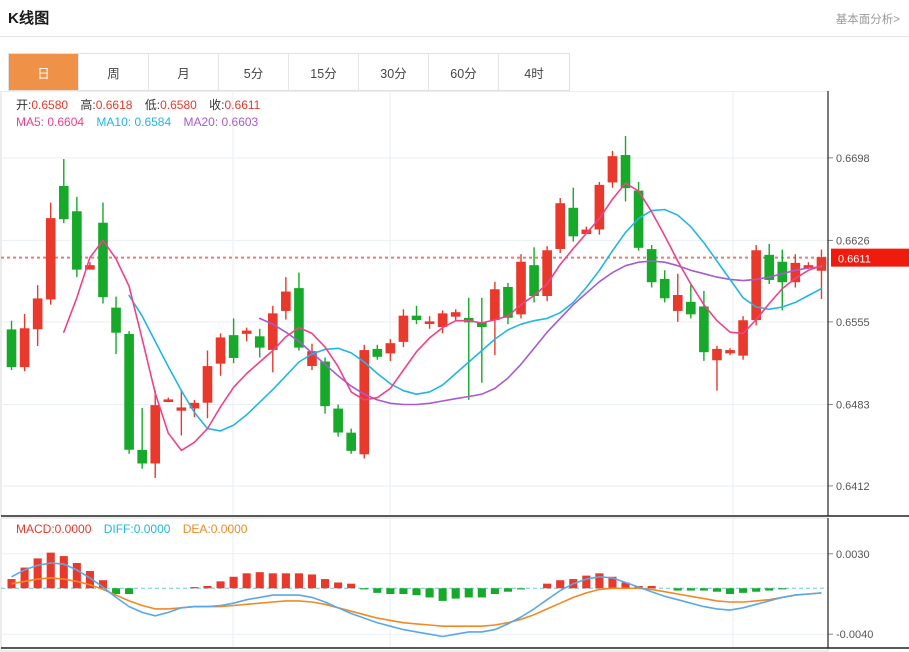 The height and width of the screenshot is (652, 909). What do you see at coordinates (853, 487) in the screenshot?
I see `price-axis-label: 0.6412` at bounding box center [853, 487].